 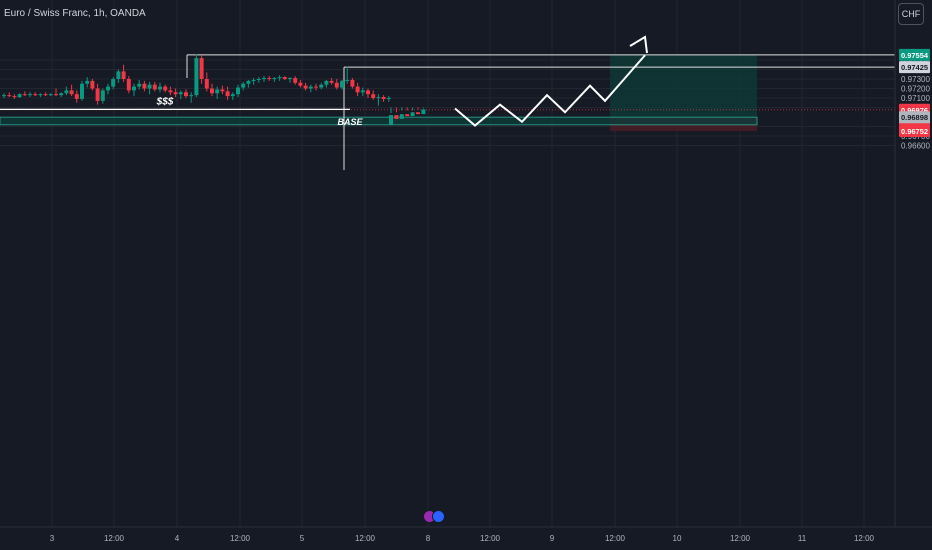 I want to click on price-tick-label: 0.97100, so click(x=915, y=98).